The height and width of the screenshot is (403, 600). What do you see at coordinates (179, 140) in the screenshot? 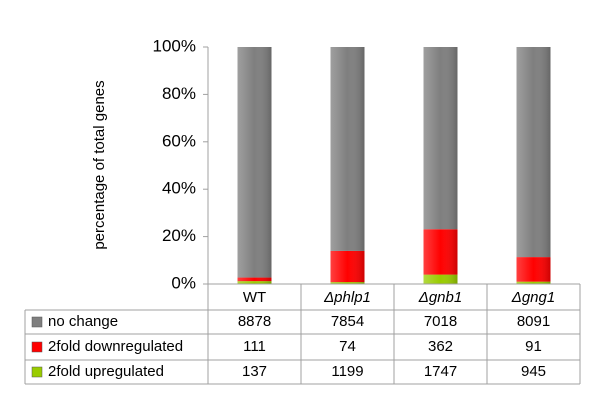
I see `y-tick-label: 60%` at bounding box center [179, 140].